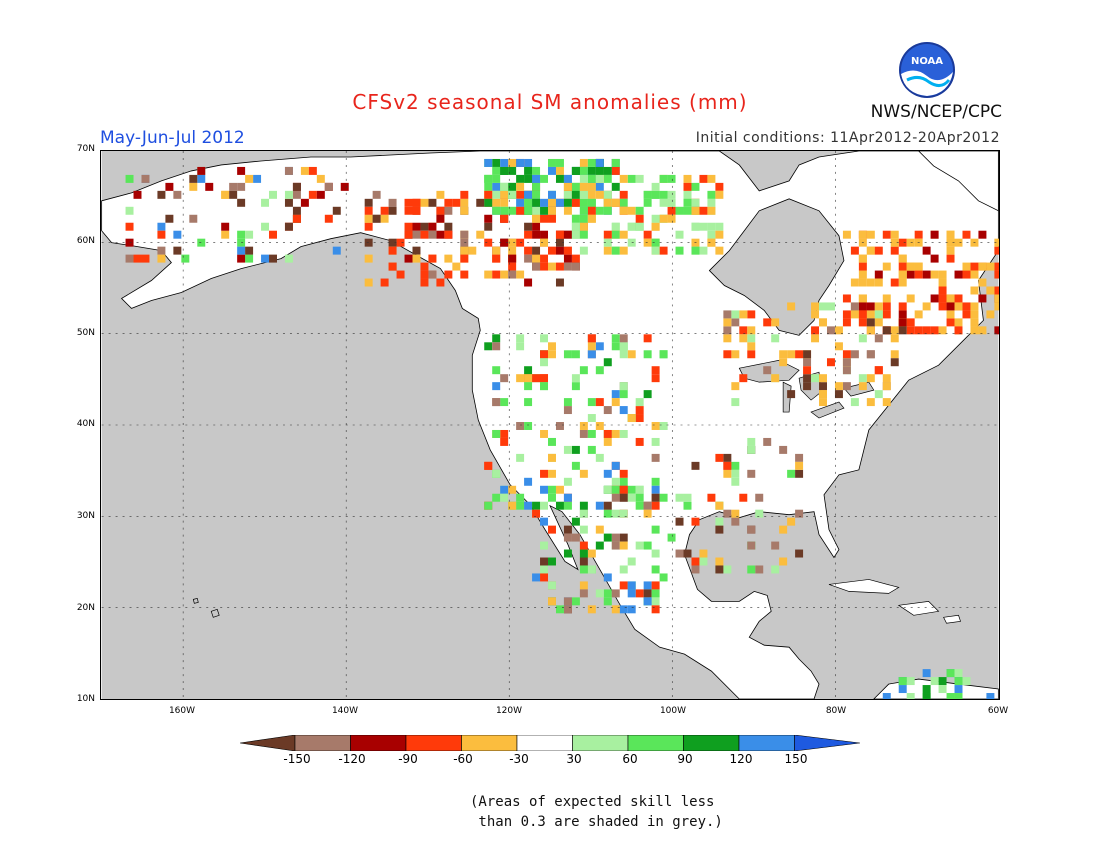  Describe the element at coordinates (847, 138) in the screenshot. I see `initial-conditions: Initial conditions: 11Apr2012-20Apr2012` at that location.